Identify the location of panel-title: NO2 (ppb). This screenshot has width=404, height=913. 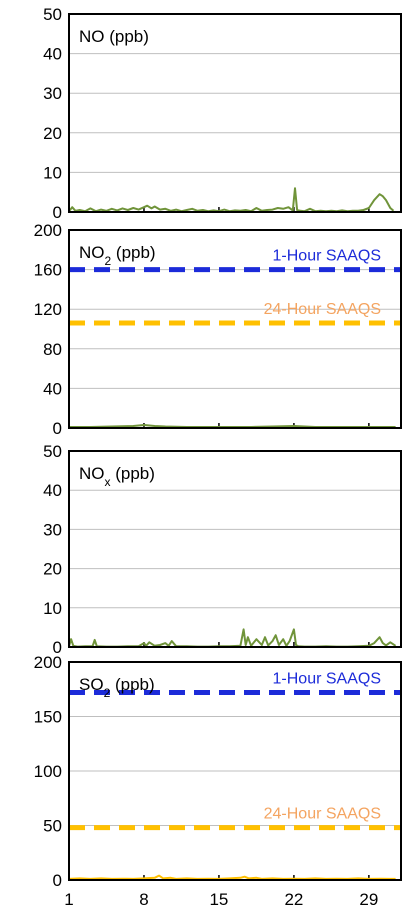
(117, 255).